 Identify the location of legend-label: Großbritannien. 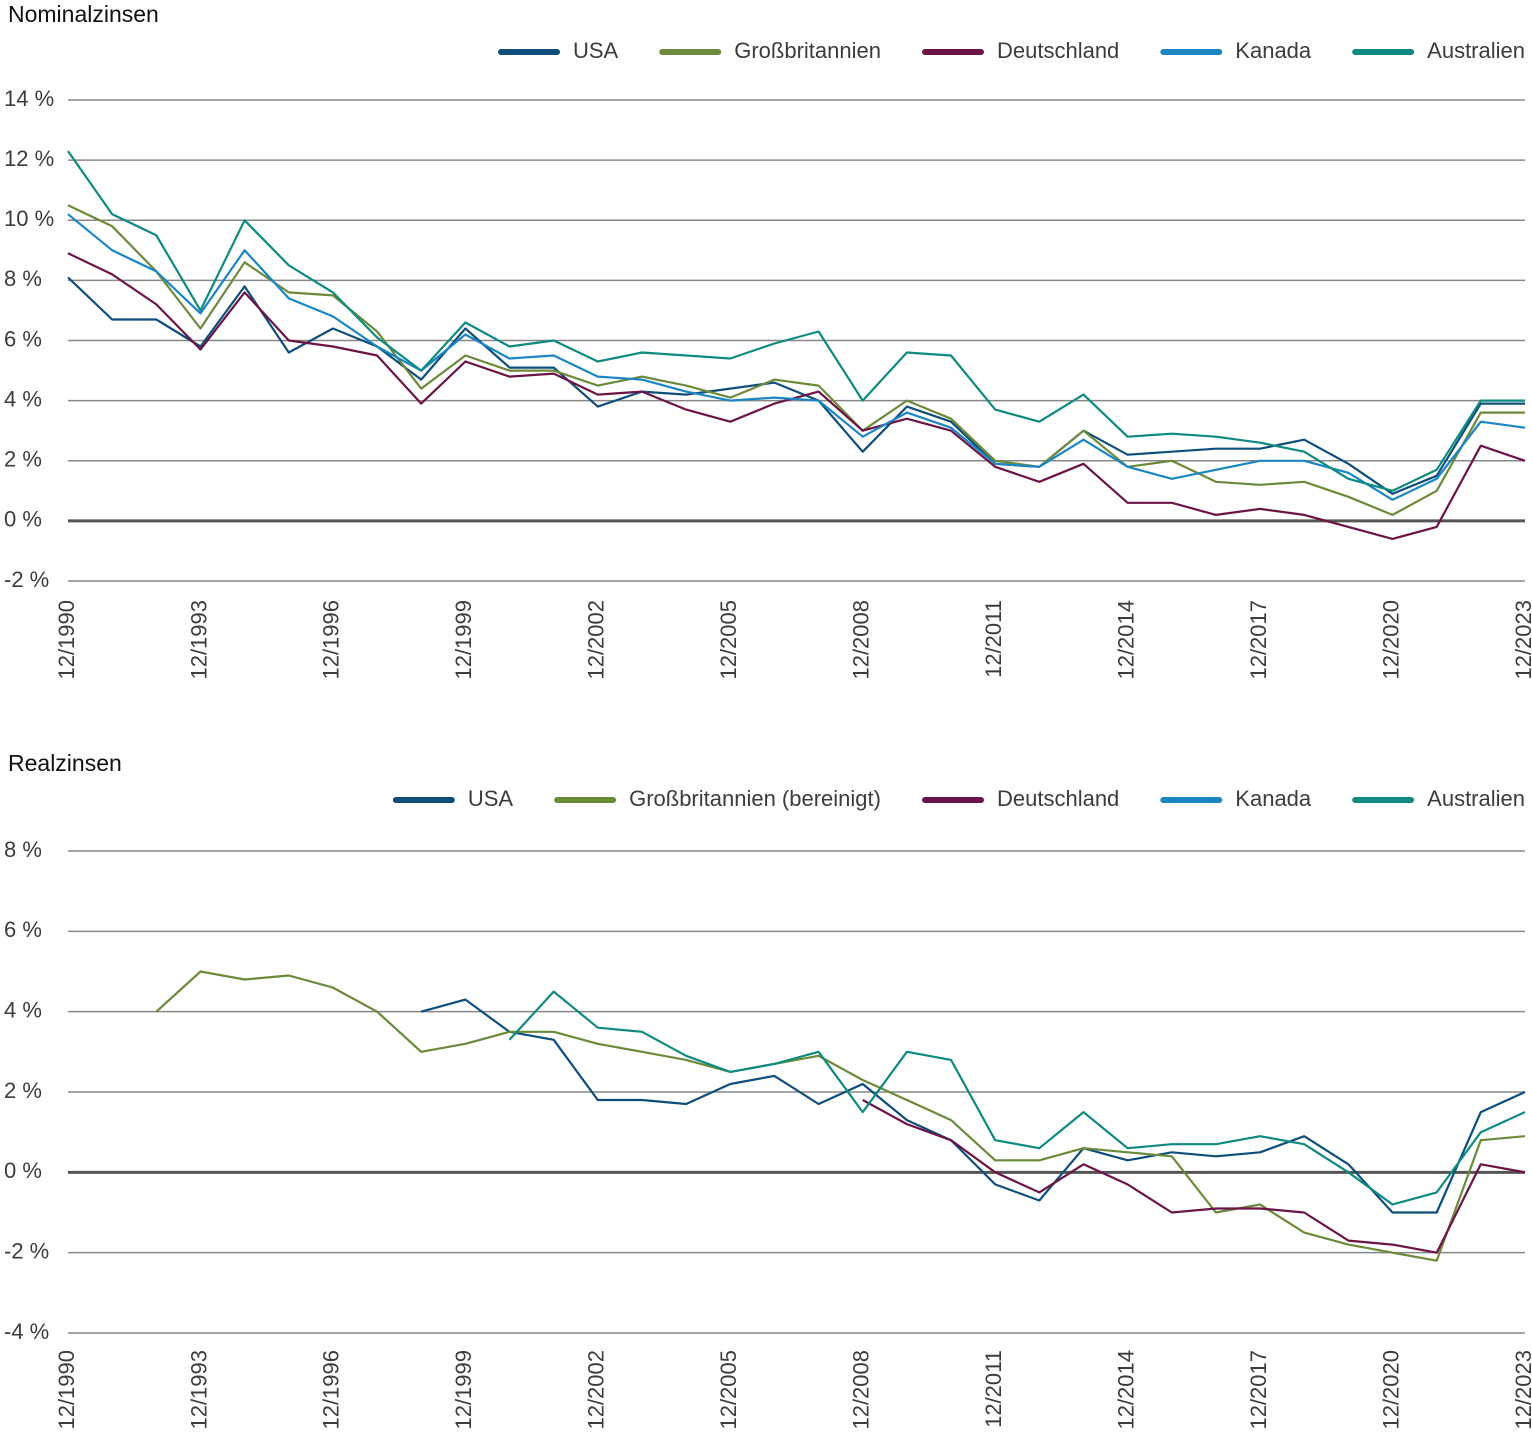
(807, 50).